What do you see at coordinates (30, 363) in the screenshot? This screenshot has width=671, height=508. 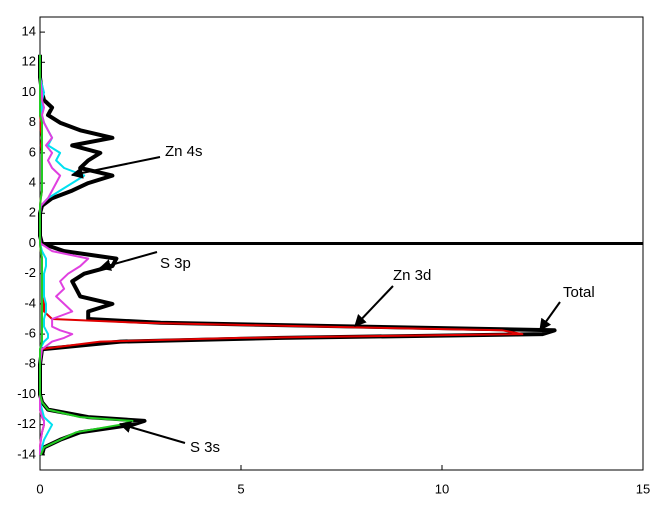 I see `y-tick-label: -8` at bounding box center [30, 363].